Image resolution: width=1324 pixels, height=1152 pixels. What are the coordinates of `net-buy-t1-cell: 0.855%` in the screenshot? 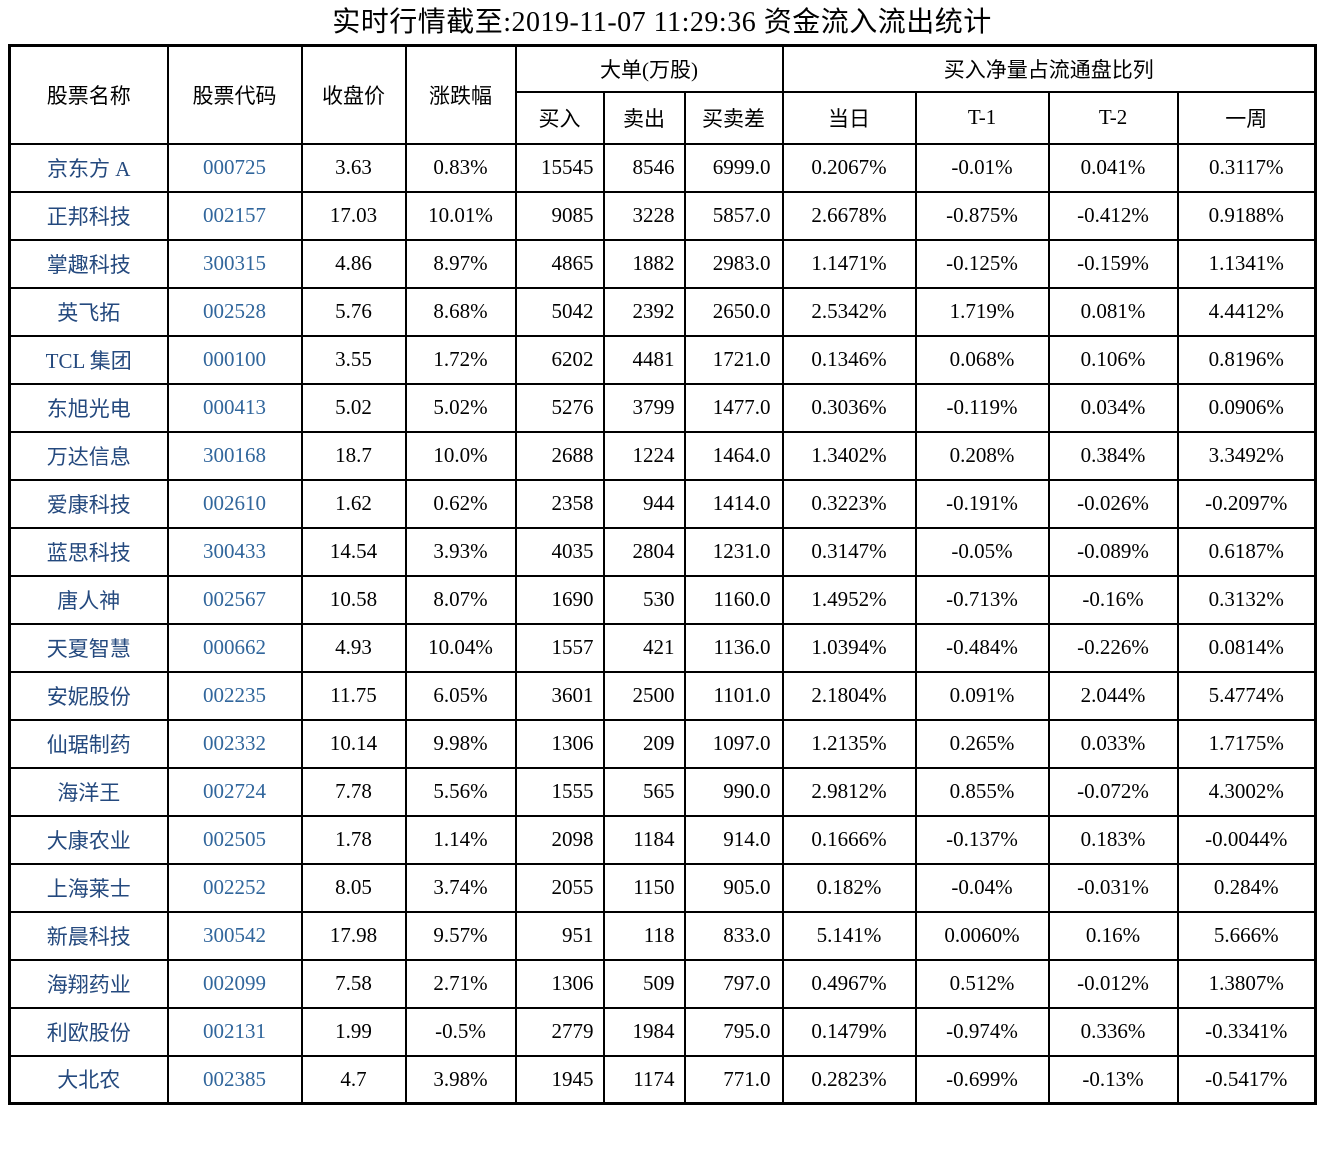 It's located at (982, 791).